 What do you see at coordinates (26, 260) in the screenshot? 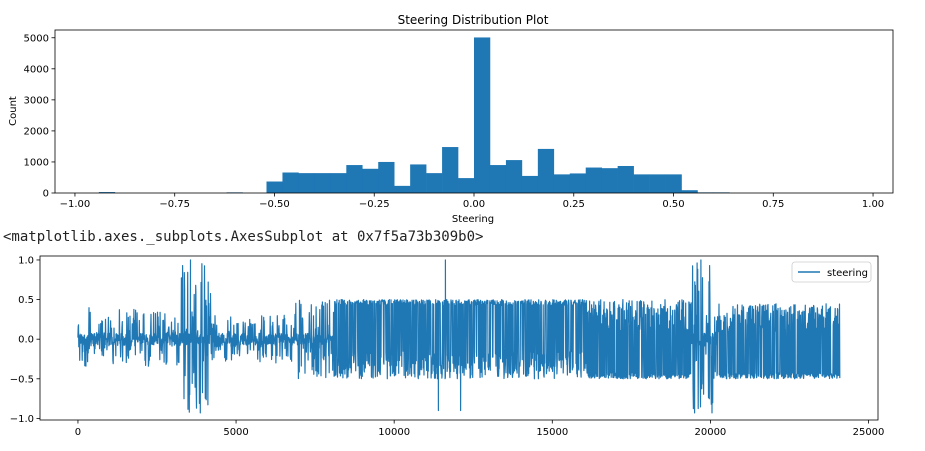
I see `y-tick-label: 1.0` at bounding box center [26, 260].